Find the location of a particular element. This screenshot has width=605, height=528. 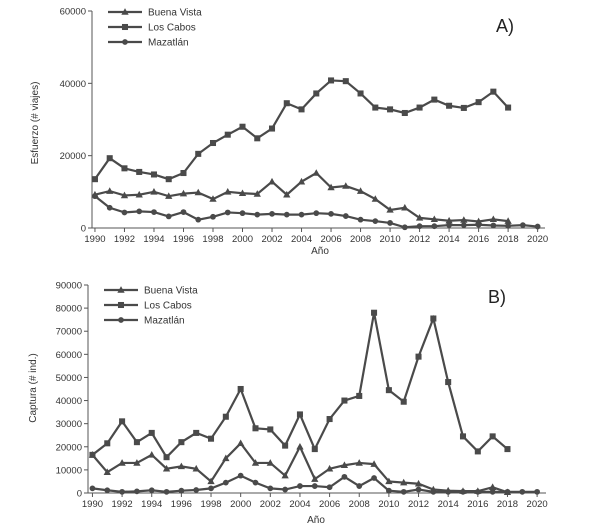

panel-b-x-tick-label: 2012 is located at coordinates (418, 504).